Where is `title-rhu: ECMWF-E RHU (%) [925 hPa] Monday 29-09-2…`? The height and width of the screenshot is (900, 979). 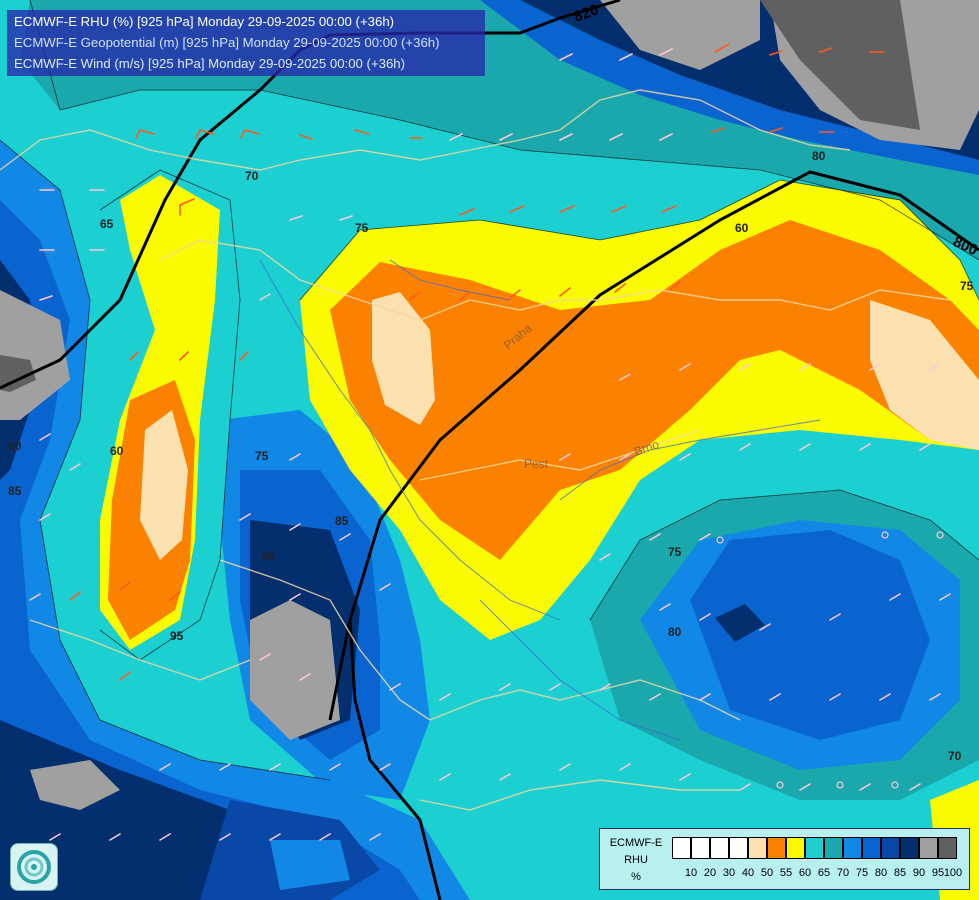 title-rhu: ECMWF-E RHU (%) [925 hPa] Monday 29-09-2… is located at coordinates (204, 21).